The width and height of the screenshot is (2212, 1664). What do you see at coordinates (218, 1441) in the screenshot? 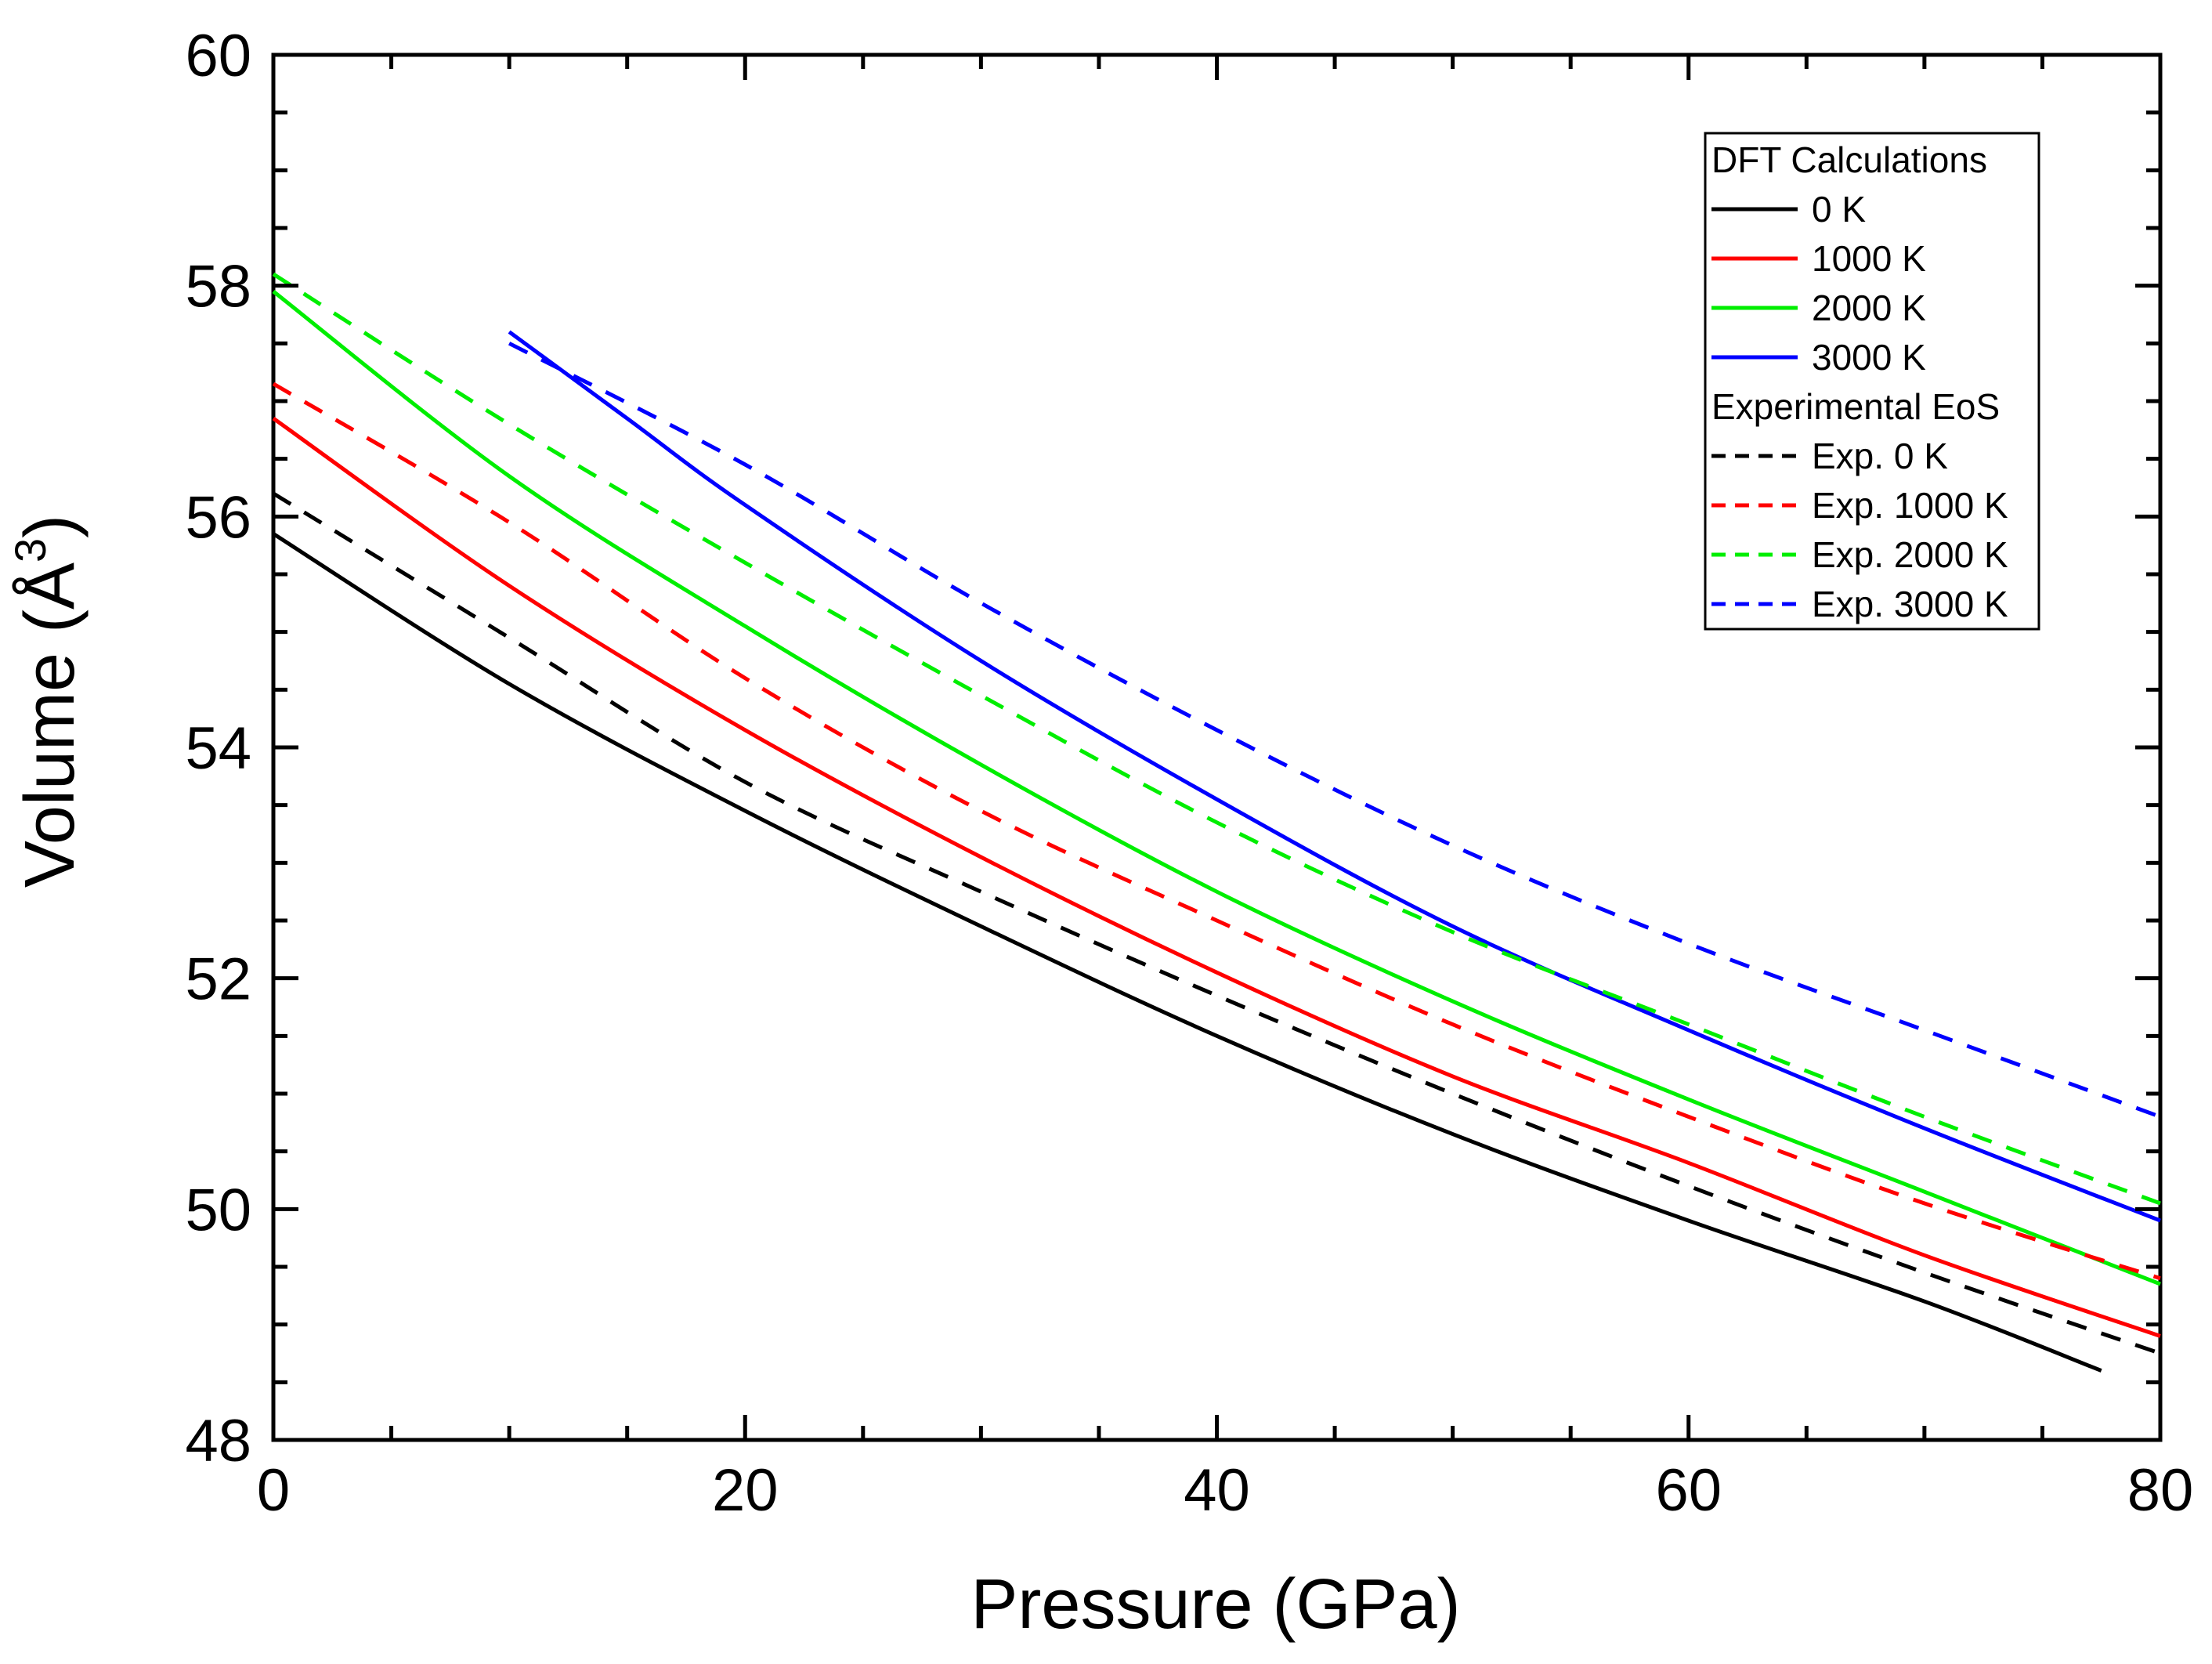
I see `y-tick-label: 48` at bounding box center [218, 1441].